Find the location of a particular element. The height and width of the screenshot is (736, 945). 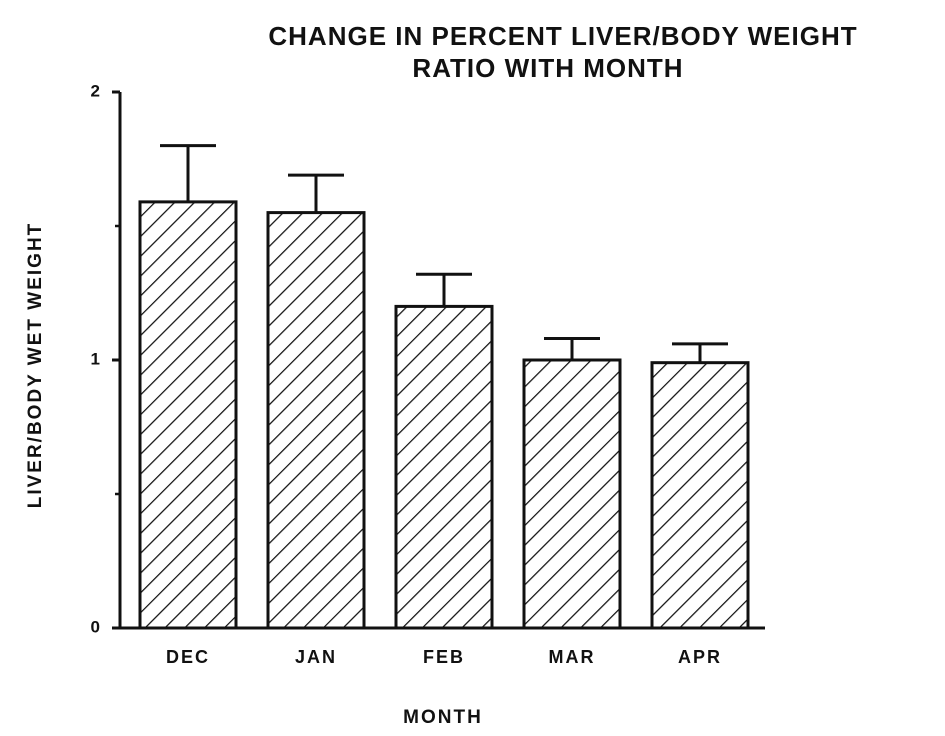

chart-title: CHANGE IN PERCENT LIVER/BODY WEIGHT is located at coordinates (562, 36).